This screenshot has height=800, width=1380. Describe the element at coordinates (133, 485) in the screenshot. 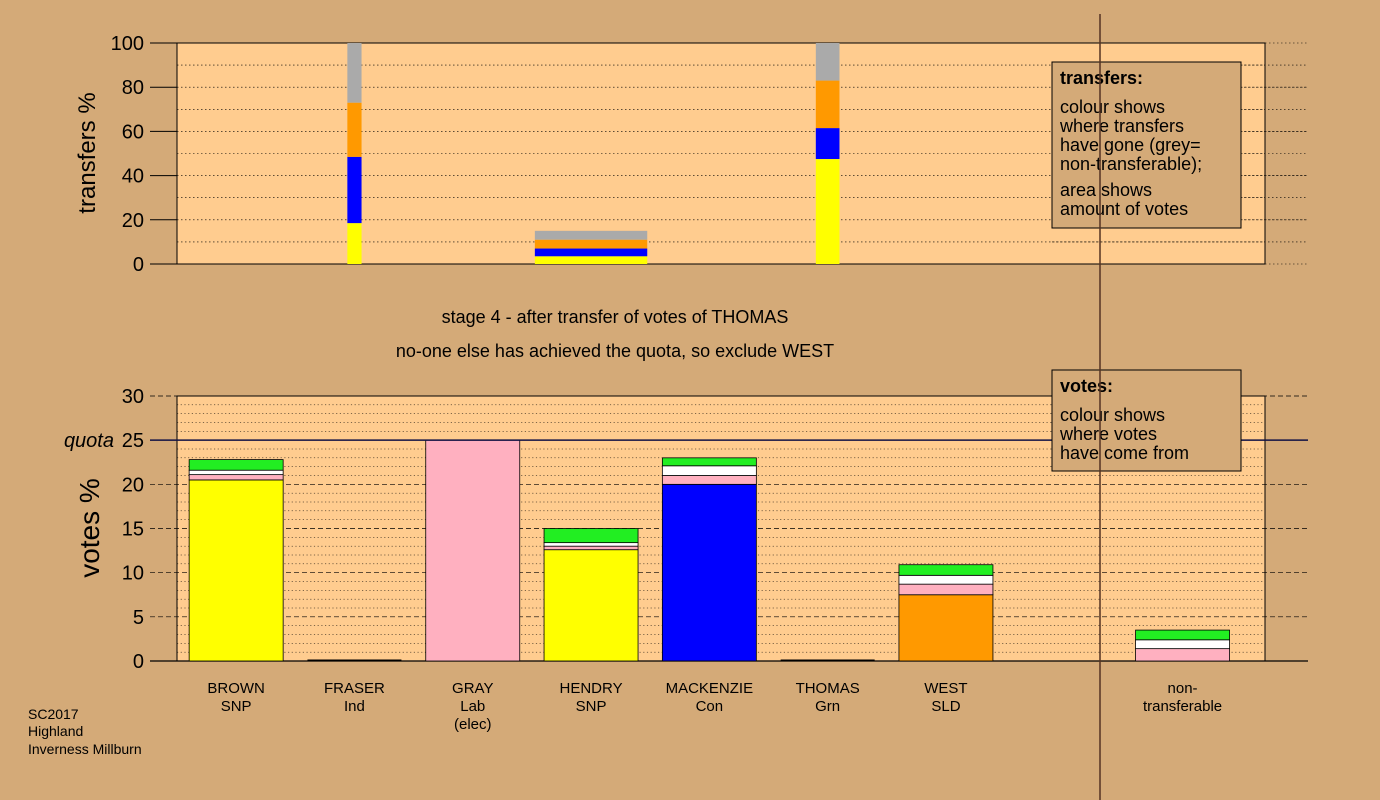

I see `votes-y-tick-label: 20` at that location.